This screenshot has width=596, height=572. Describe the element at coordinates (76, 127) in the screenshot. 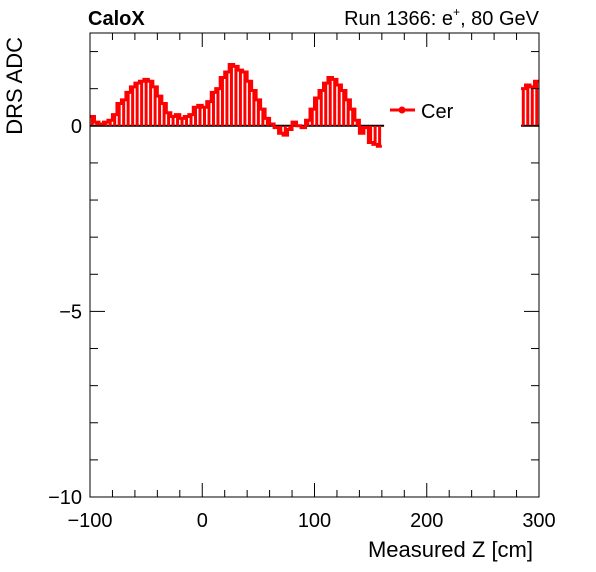

I see `y-tick-label: 0` at that location.